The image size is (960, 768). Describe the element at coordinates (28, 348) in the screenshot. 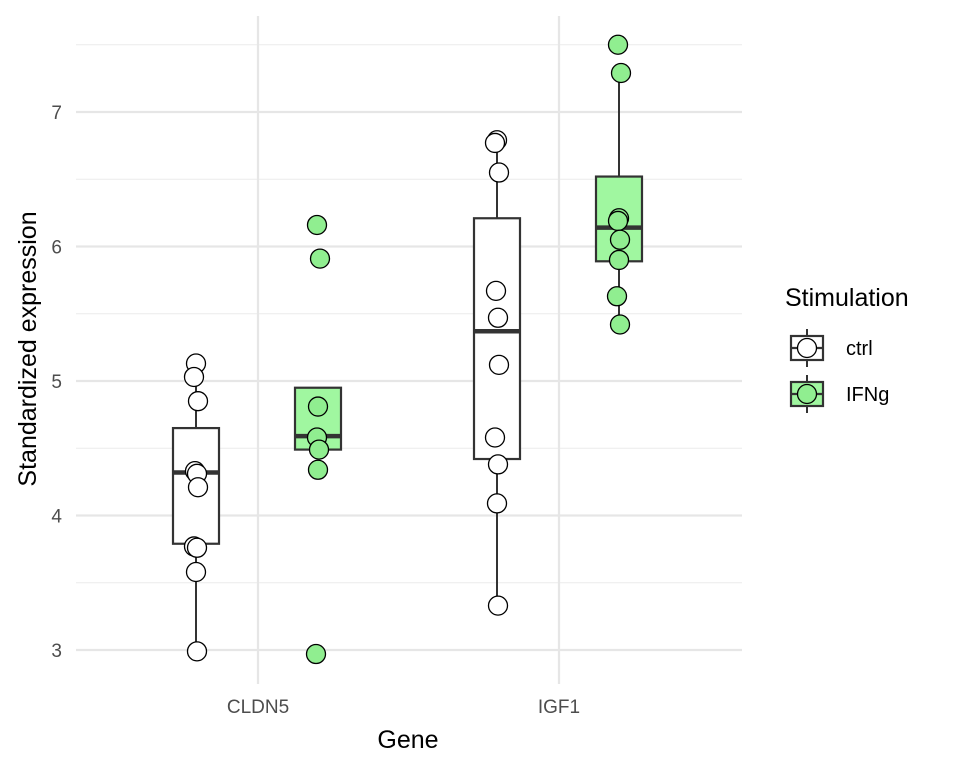

I see `y-axis-title: Standardized expression` at that location.